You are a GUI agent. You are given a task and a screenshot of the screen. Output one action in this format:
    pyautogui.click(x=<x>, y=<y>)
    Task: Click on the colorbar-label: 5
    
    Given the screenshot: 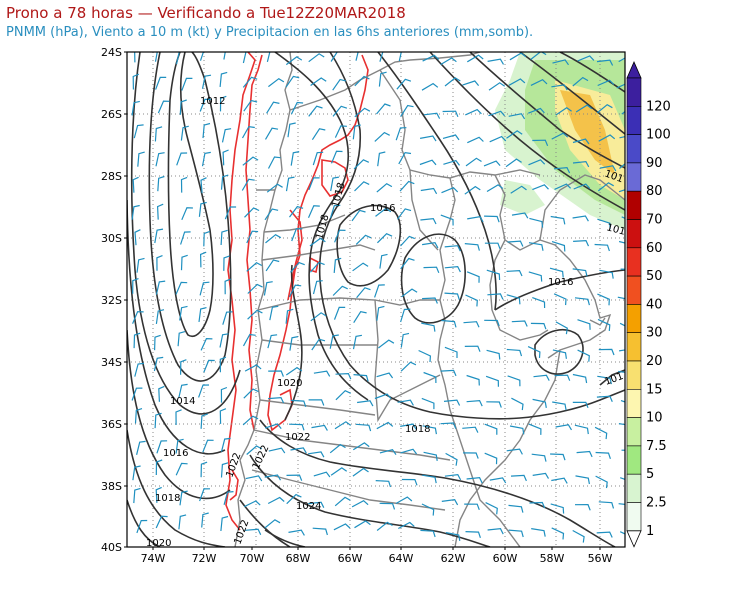 What is the action you would take?
    pyautogui.click(x=650, y=474)
    